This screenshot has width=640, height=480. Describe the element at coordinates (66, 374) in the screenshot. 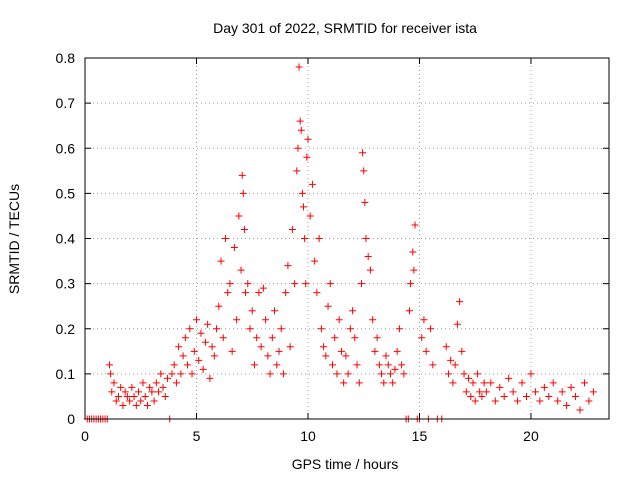

I see `y-tick-label: 0.1` at that location.